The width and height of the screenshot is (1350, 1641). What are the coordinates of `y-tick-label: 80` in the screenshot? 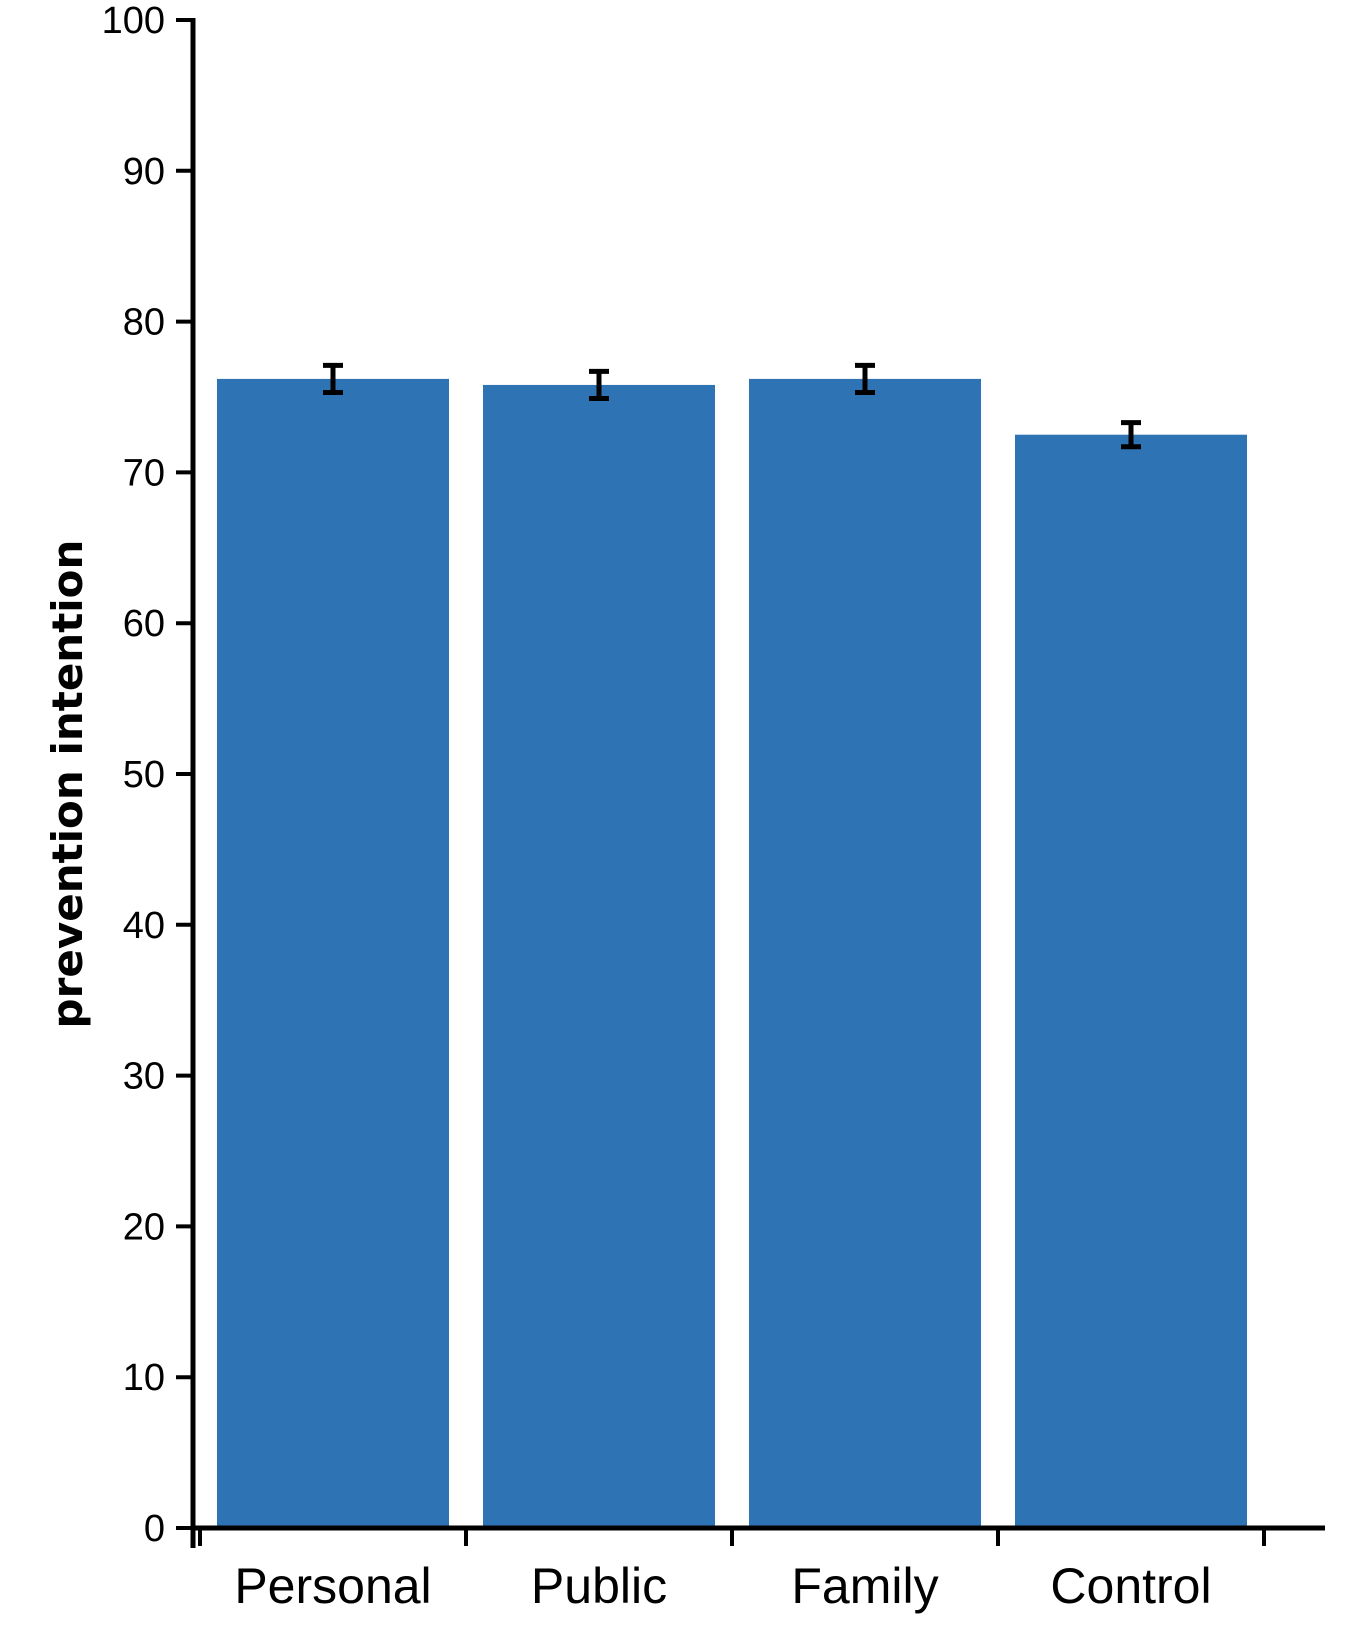 It's located at (144, 323).